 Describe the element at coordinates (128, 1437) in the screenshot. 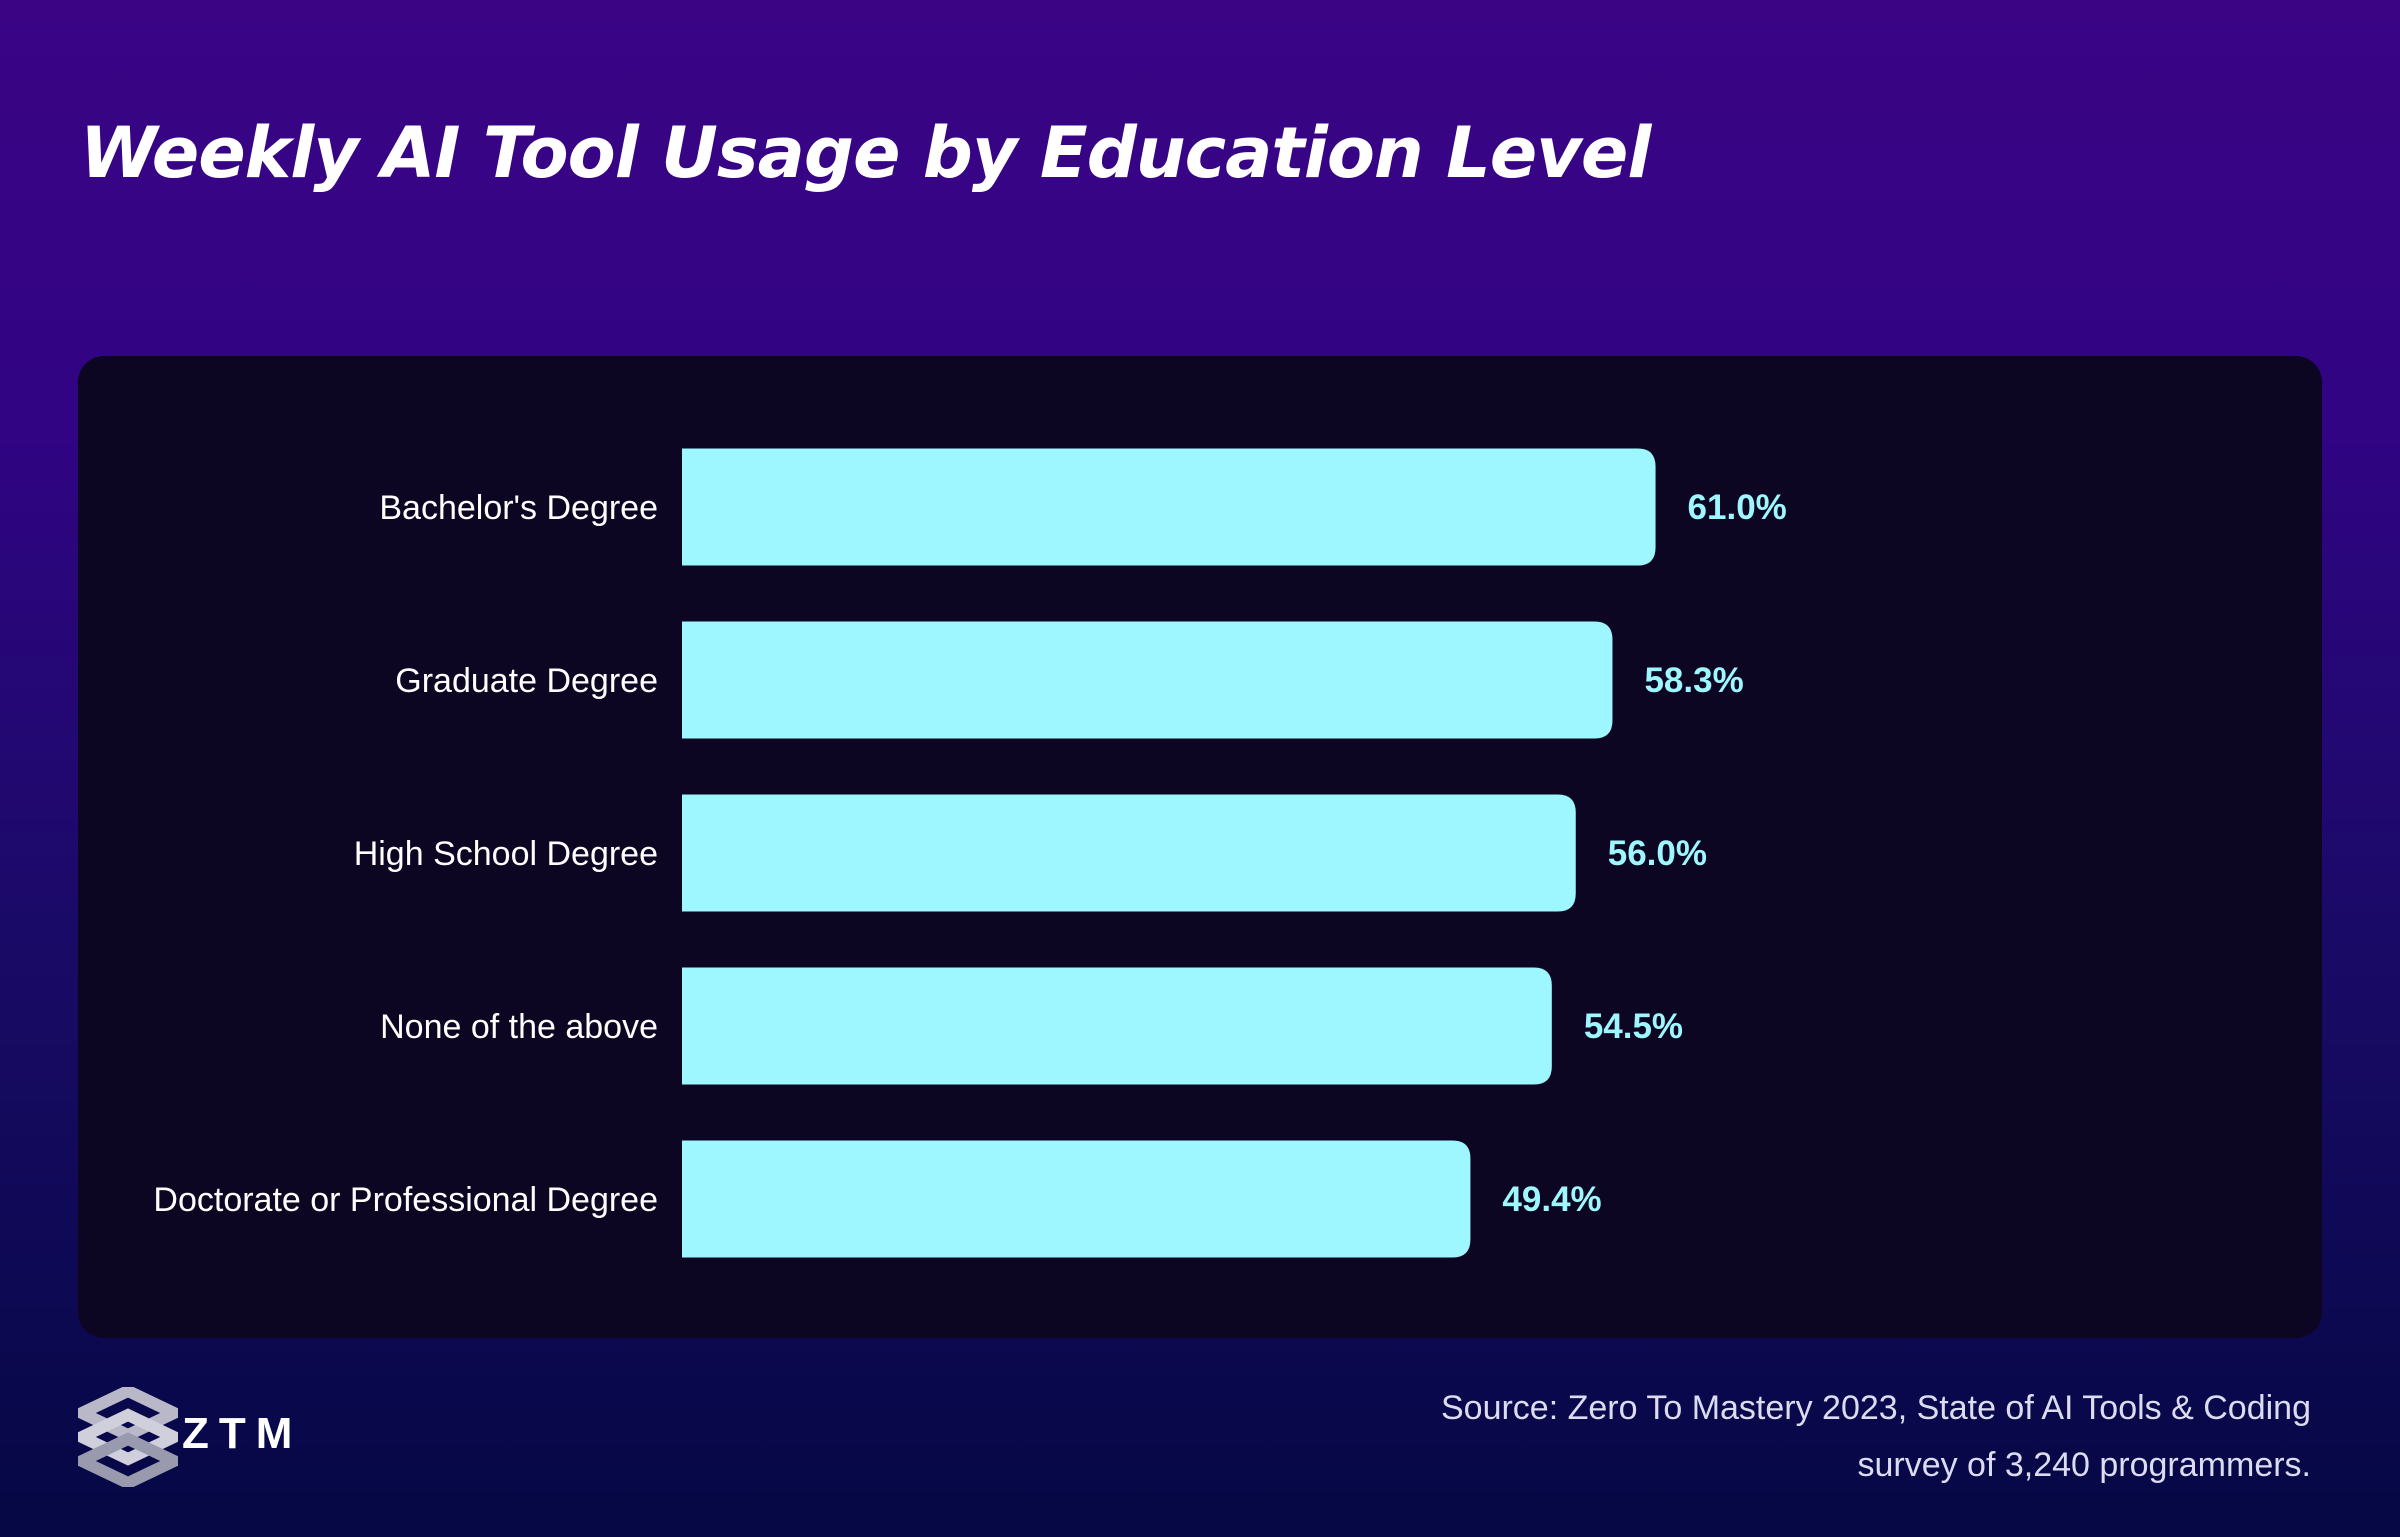

I see `ztm-cube-logo-icon` at that location.